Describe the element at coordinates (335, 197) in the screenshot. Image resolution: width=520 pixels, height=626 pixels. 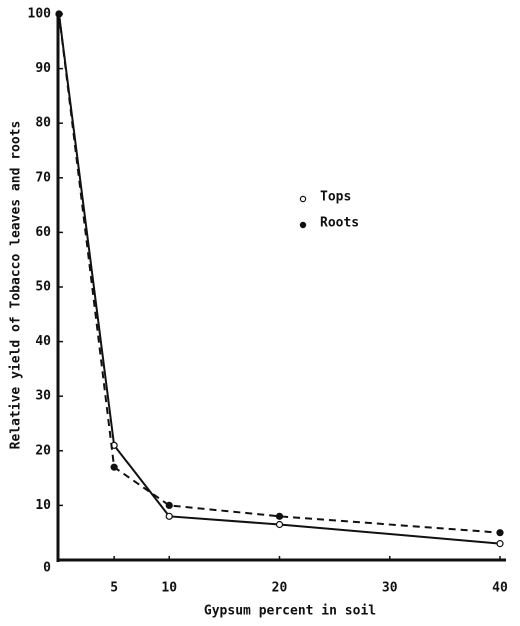
I see `legend-label: Tops` at that location.